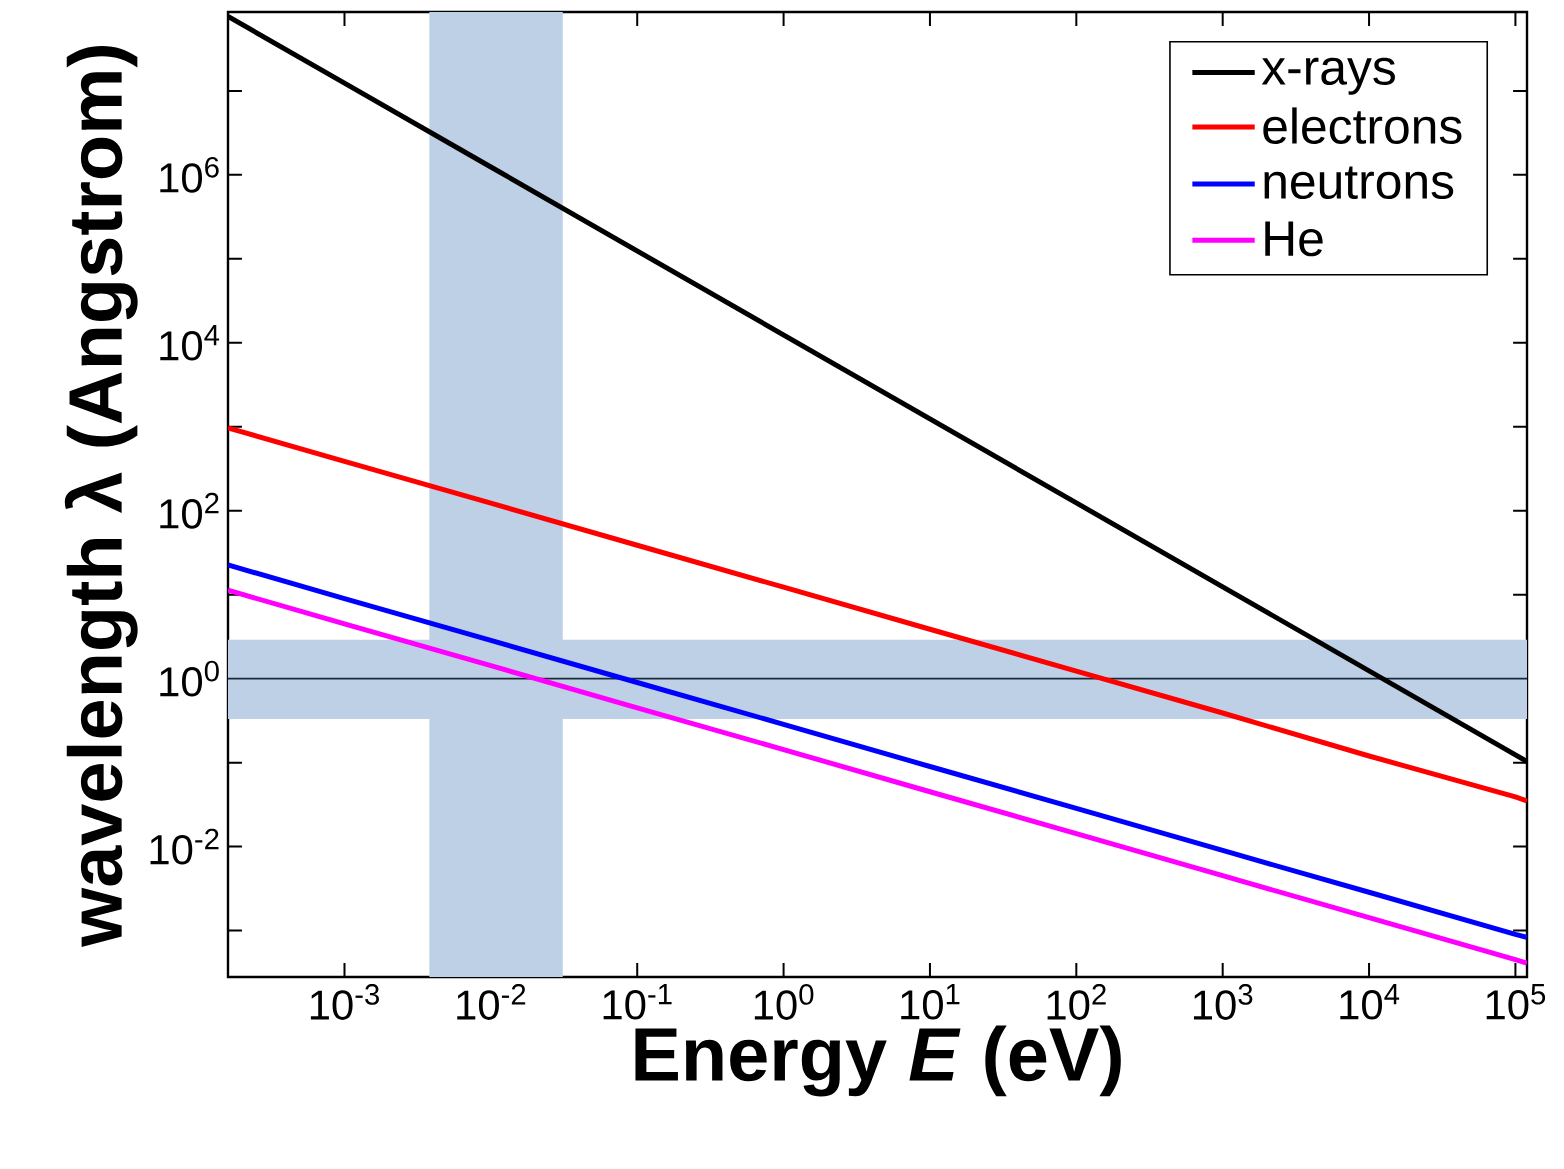  What do you see at coordinates (184, 846) in the screenshot?
I see `y-tick-label: 10$^{-2}$` at bounding box center [184, 846].